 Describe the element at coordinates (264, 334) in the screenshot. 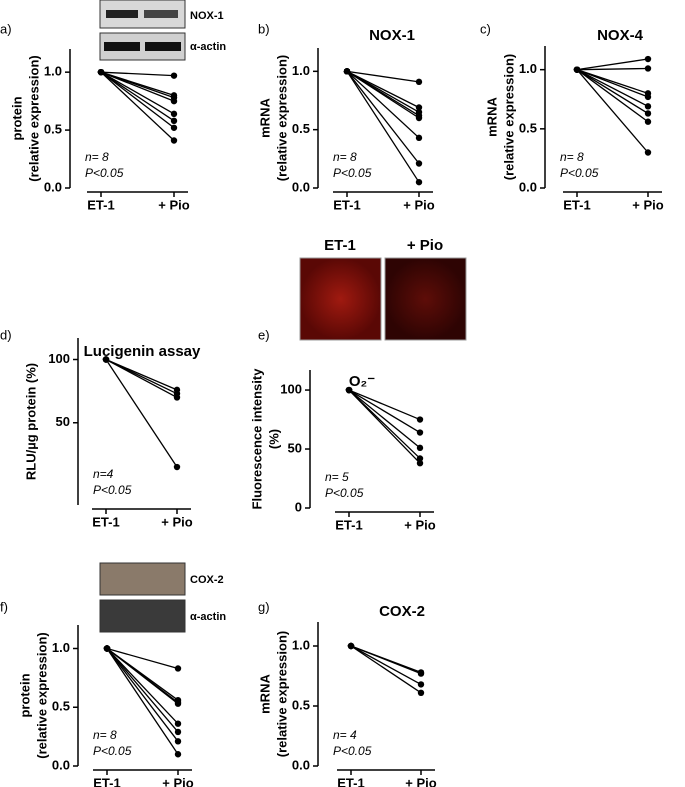

I see `panel-label: e)` at that location.